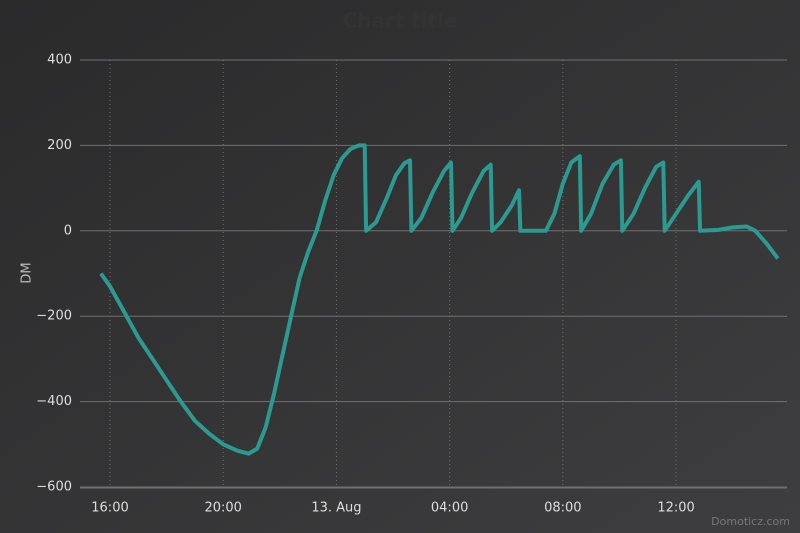 The height and width of the screenshot is (533, 800). What do you see at coordinates (399, 21) in the screenshot?
I see `chart-title: Chart title` at bounding box center [399, 21].